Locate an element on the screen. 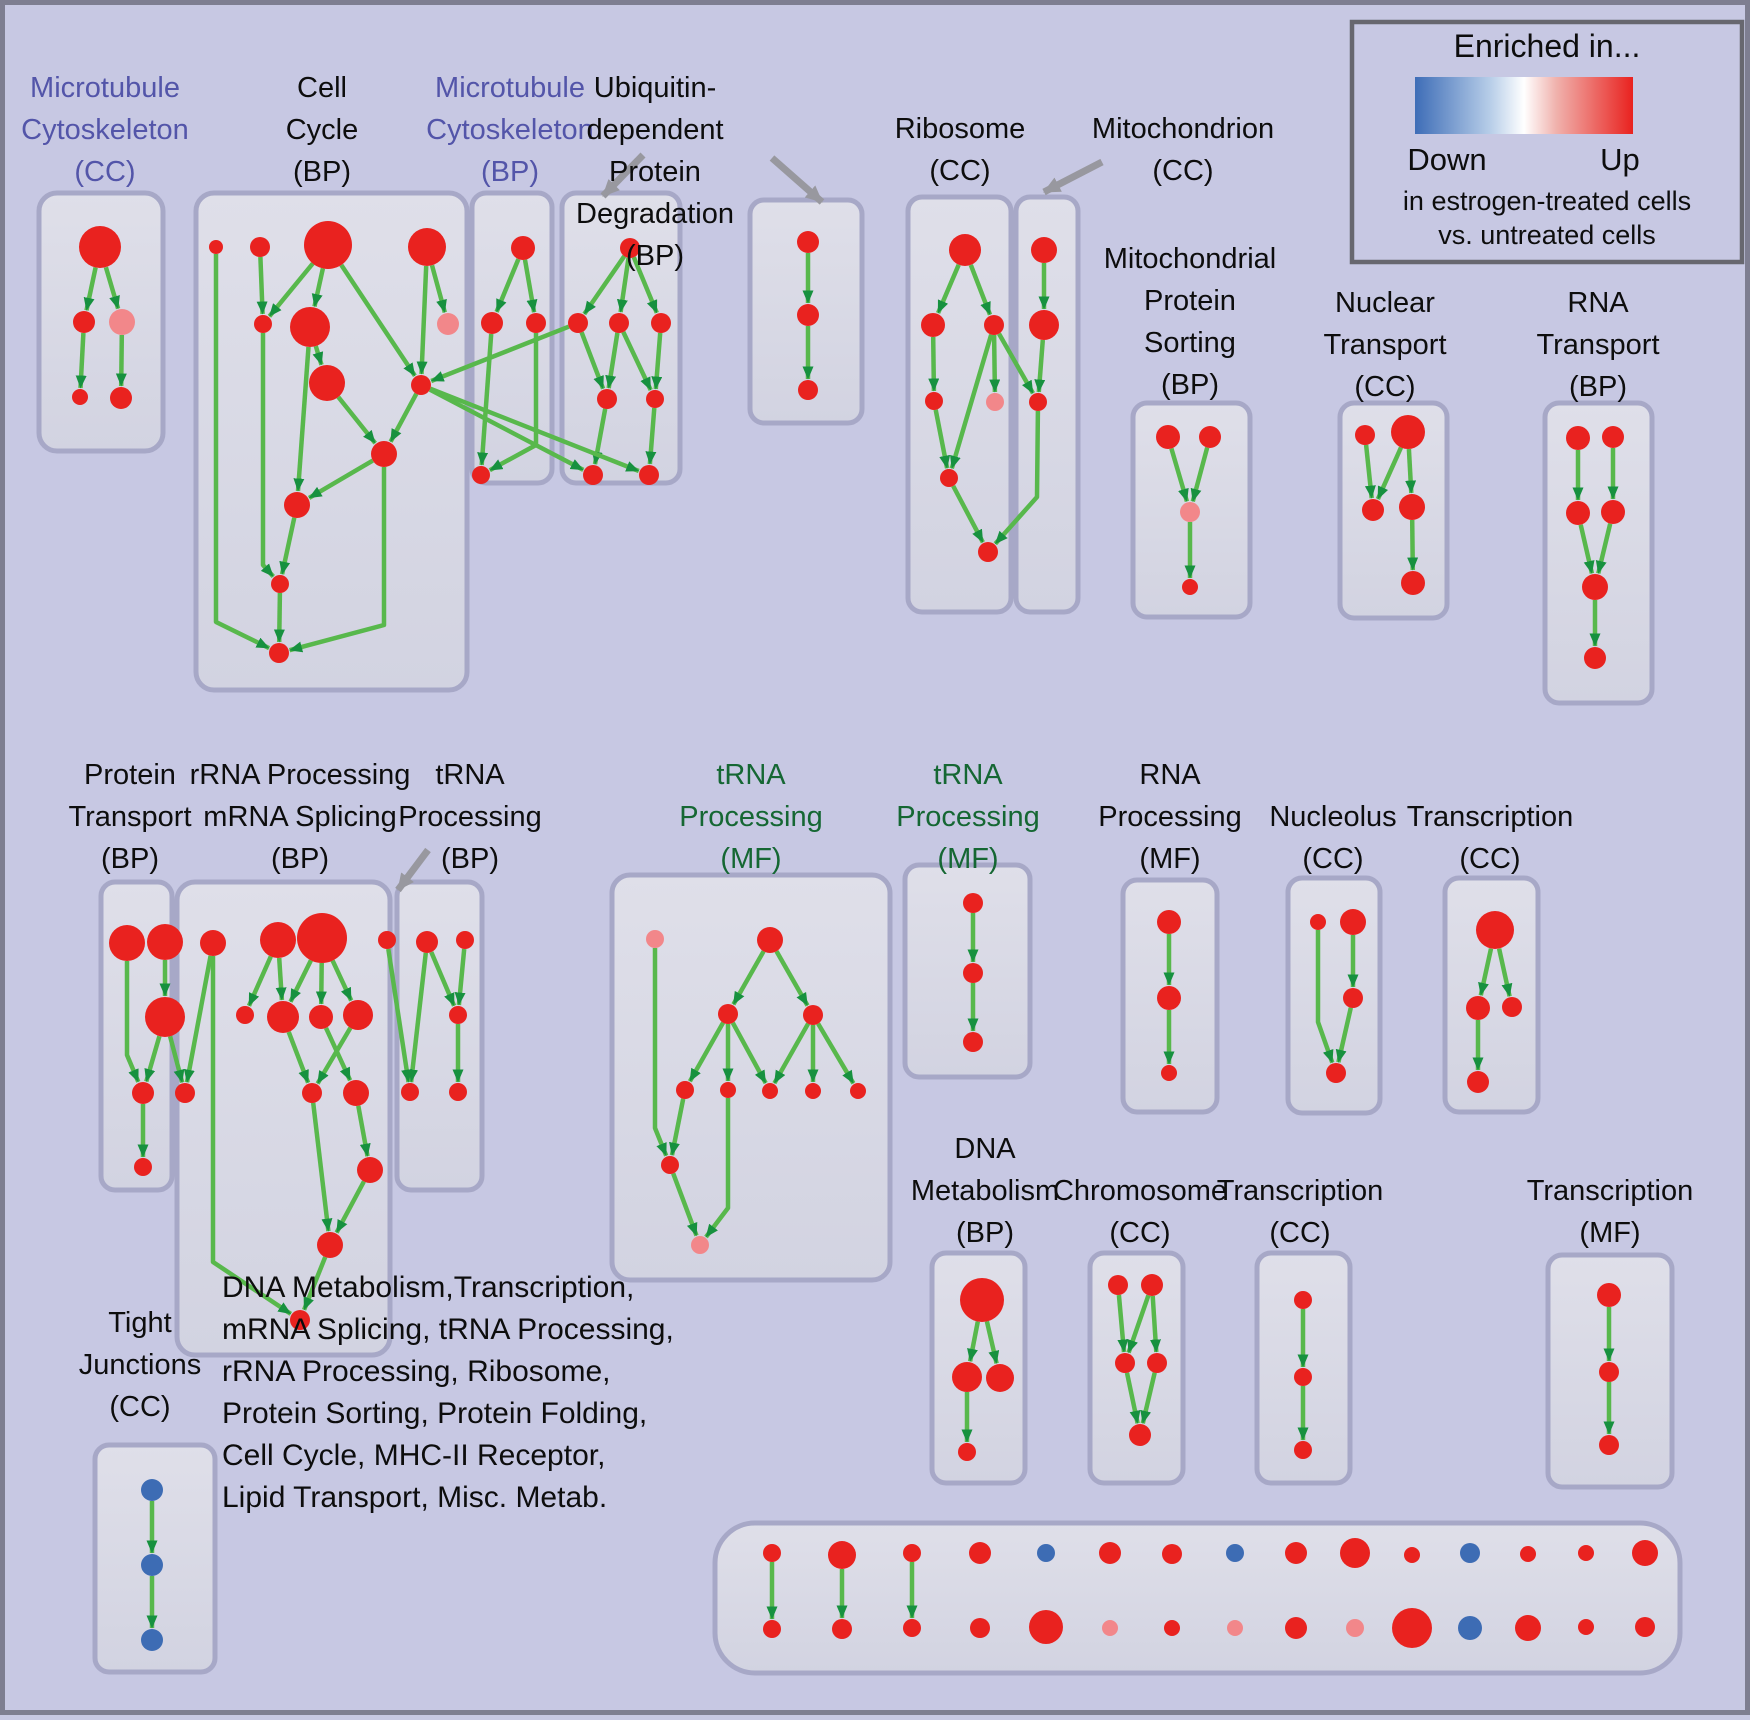  cluster-label-mitochondrion-cc: Mitochondrion (CC) is located at coordinates (1183, 150).